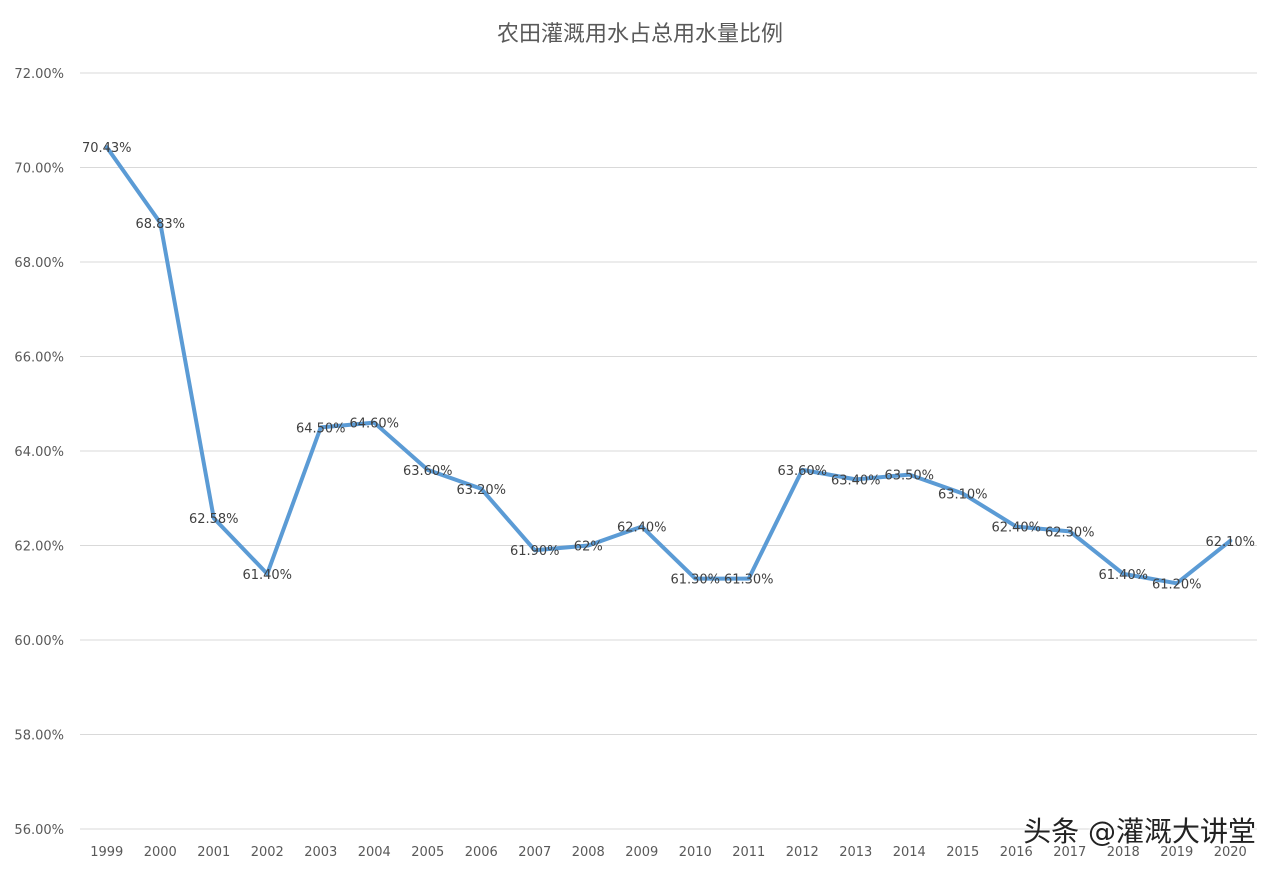 The height and width of the screenshot is (872, 1280). What do you see at coordinates (695, 852) in the screenshot?
I see `x-tick-label: 2010` at bounding box center [695, 852].